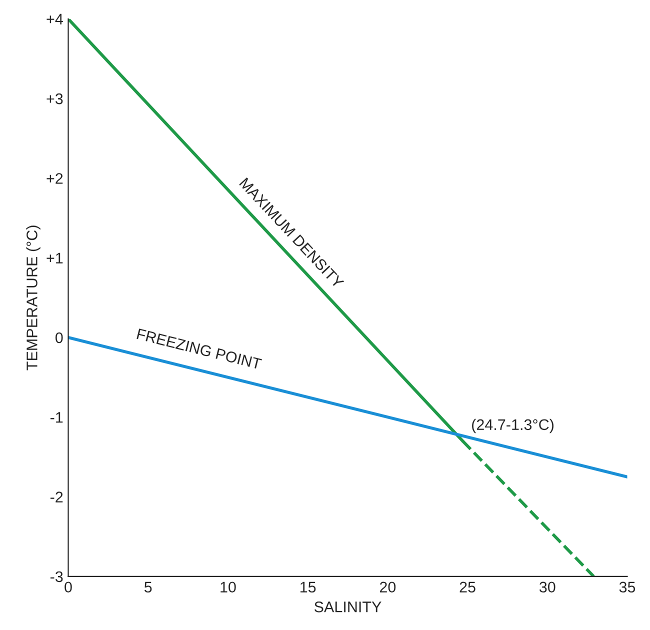 Image resolution: width=650 pixels, height=630 pixels. Describe the element at coordinates (54, 178) in the screenshot. I see `y-tick-label: +2` at that location.